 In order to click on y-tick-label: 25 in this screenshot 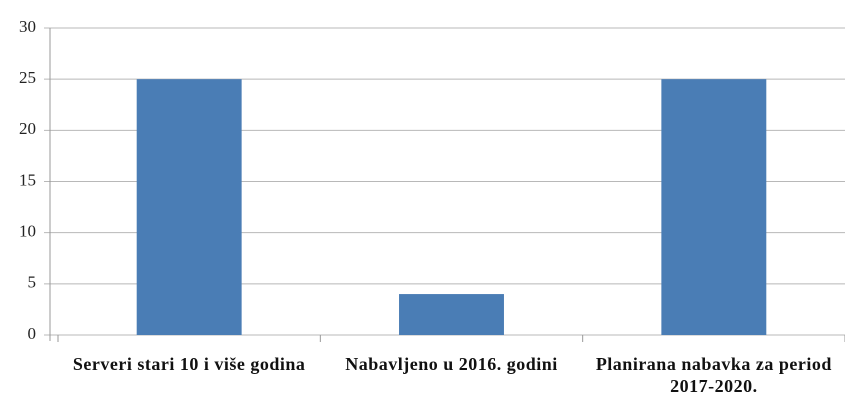, I will do `click(27, 77)`.